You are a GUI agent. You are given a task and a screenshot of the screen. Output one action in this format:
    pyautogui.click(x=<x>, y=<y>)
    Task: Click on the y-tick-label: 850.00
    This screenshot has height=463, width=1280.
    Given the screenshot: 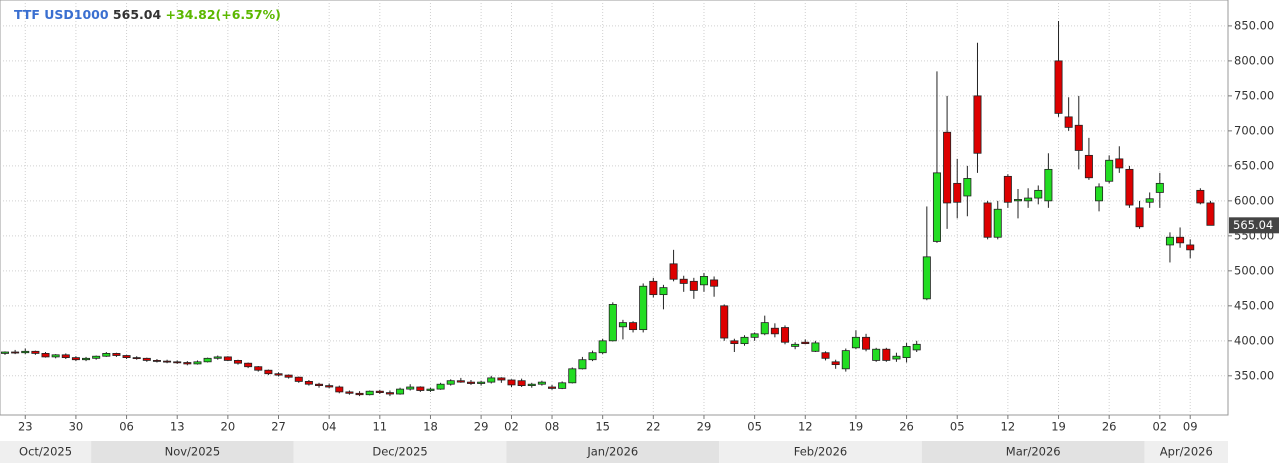 What is the action you would take?
    pyautogui.click(x=1254, y=25)
    